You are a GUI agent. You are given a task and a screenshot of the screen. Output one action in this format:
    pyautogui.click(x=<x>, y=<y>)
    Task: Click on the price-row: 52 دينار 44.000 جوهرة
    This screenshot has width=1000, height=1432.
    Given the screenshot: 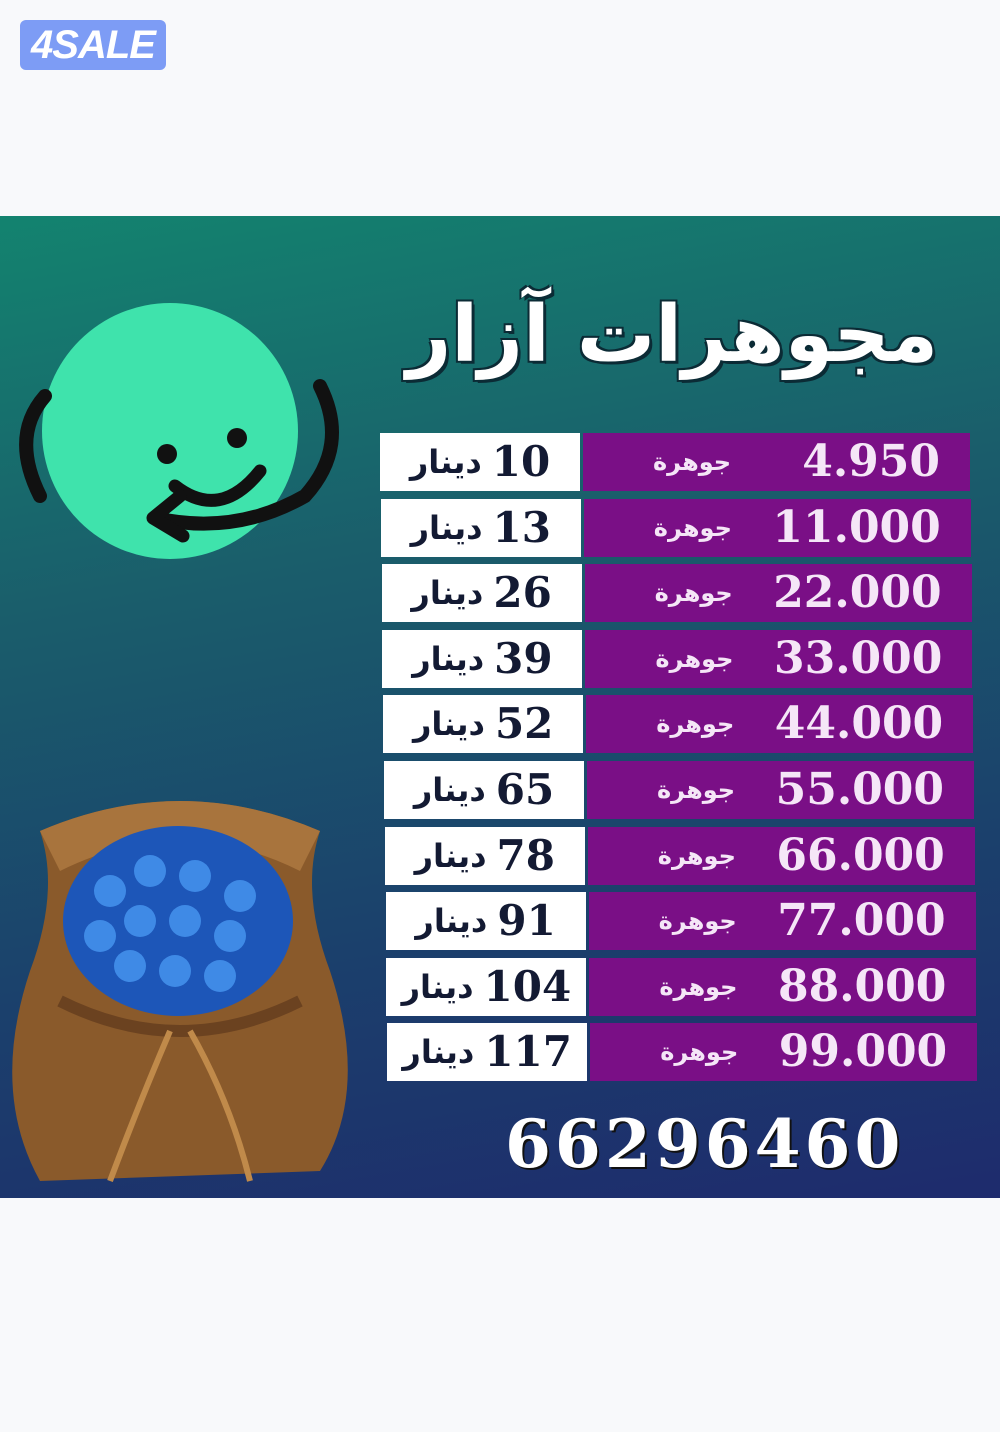 What is the action you would take?
    pyautogui.click(x=678, y=724)
    